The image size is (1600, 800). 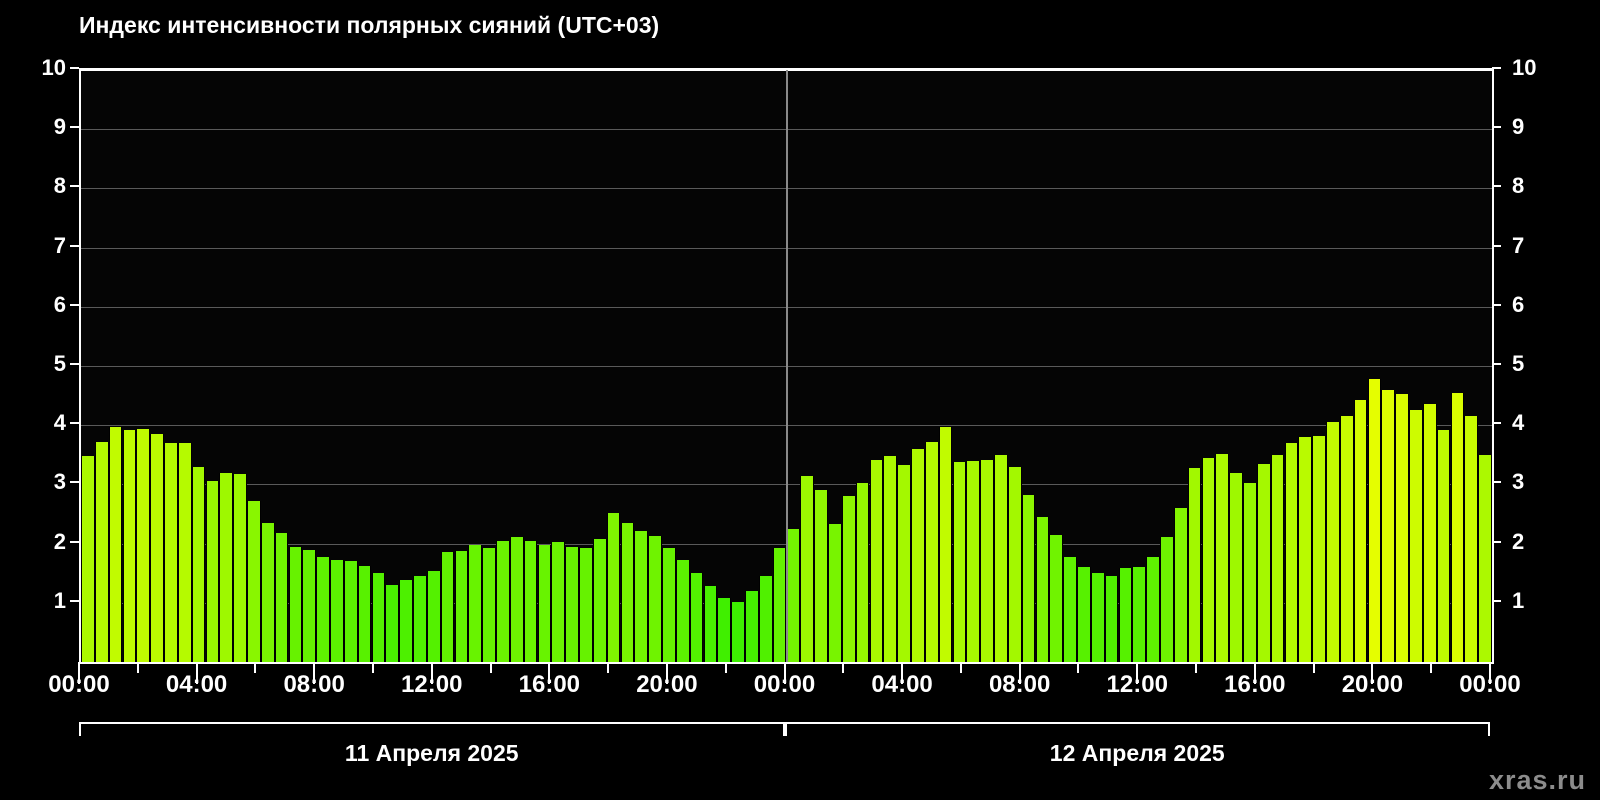 What do you see at coordinates (1518, 245) in the screenshot?
I see `y-axis-label-right: 7` at bounding box center [1518, 245].